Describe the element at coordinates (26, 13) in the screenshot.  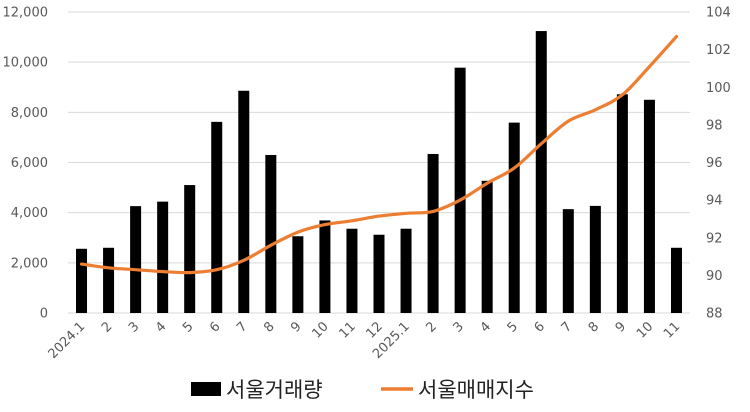
I see `y-tick-label: 12,000` at that location.